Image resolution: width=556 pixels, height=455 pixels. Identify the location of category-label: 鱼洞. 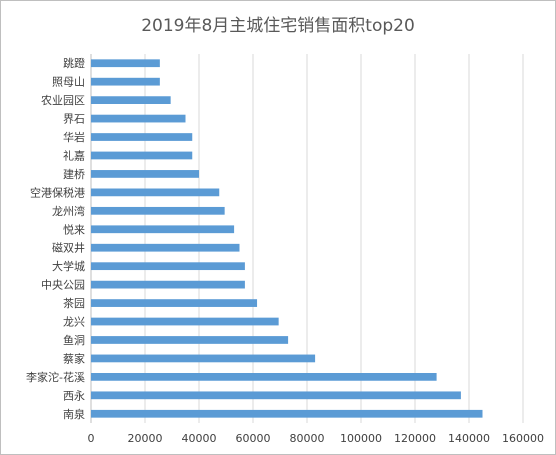
(74, 340).